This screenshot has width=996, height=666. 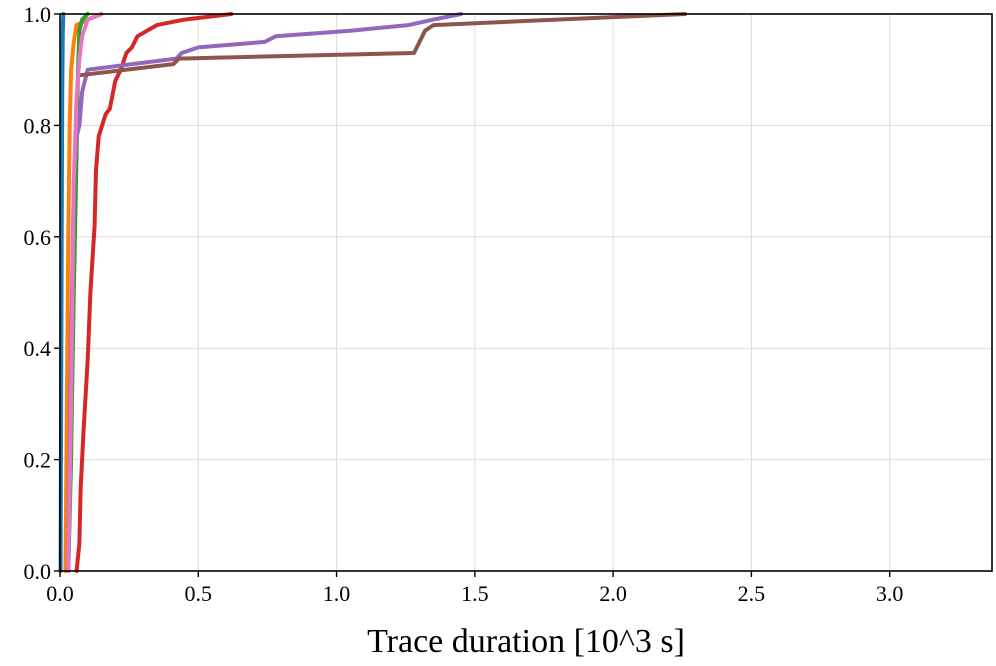 I want to click on y-tick-label: 1.0, so click(x=38, y=14).